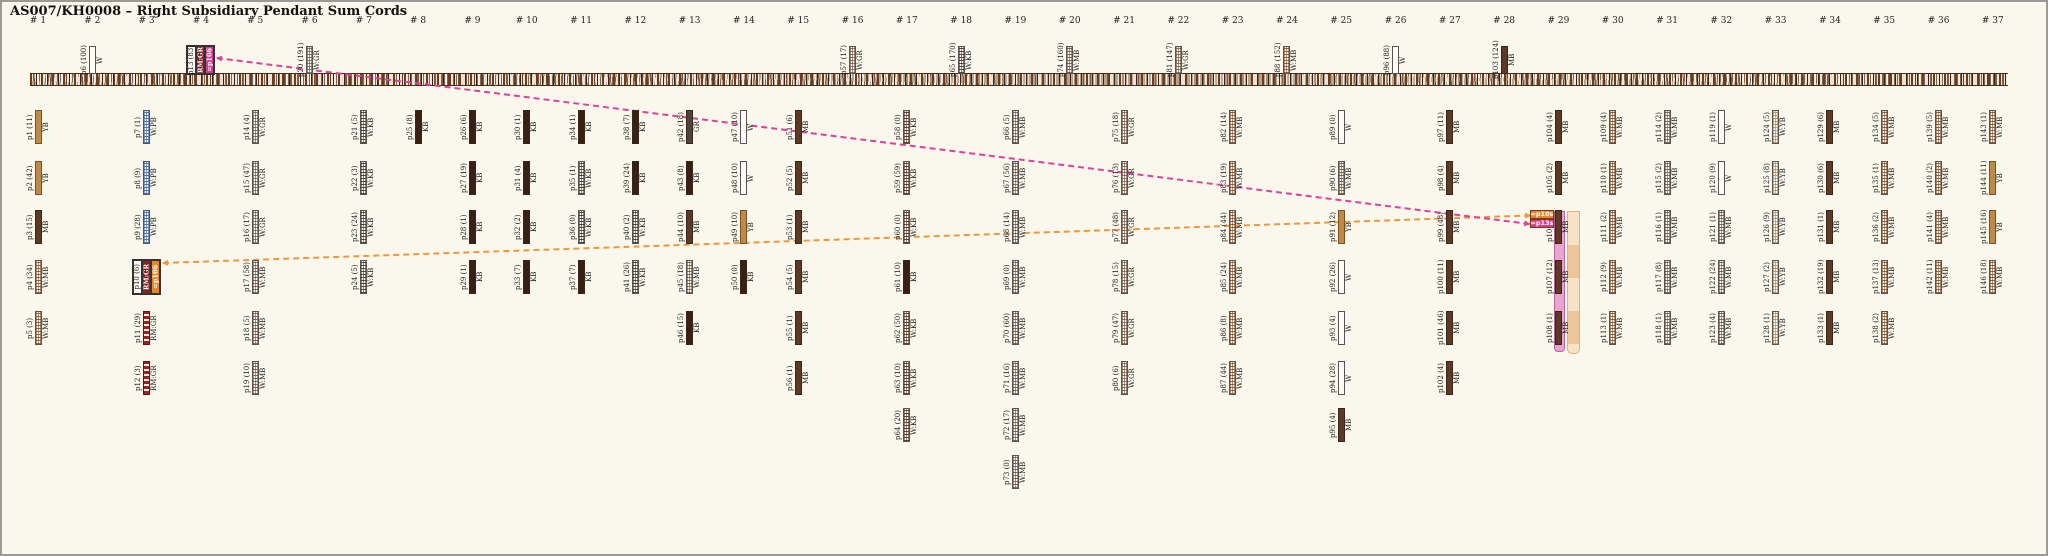 This screenshot has height=556, width=2048. I want to click on cord-label: p19 (10), so click(246, 378).